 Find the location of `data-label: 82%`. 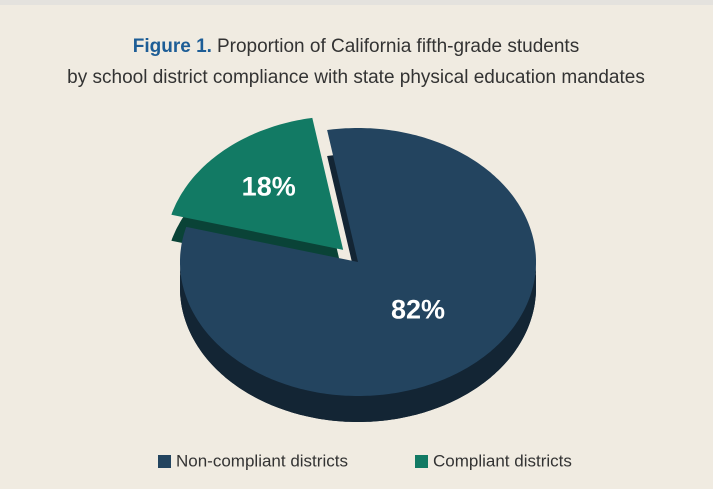

data-label: 82% is located at coordinates (418, 310).